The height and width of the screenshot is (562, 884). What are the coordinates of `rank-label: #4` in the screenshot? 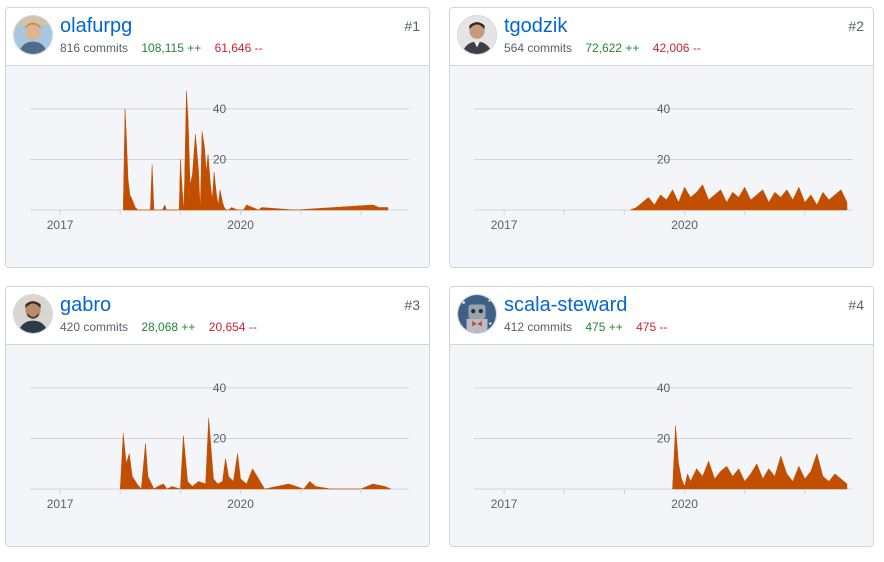 It's located at (856, 305).